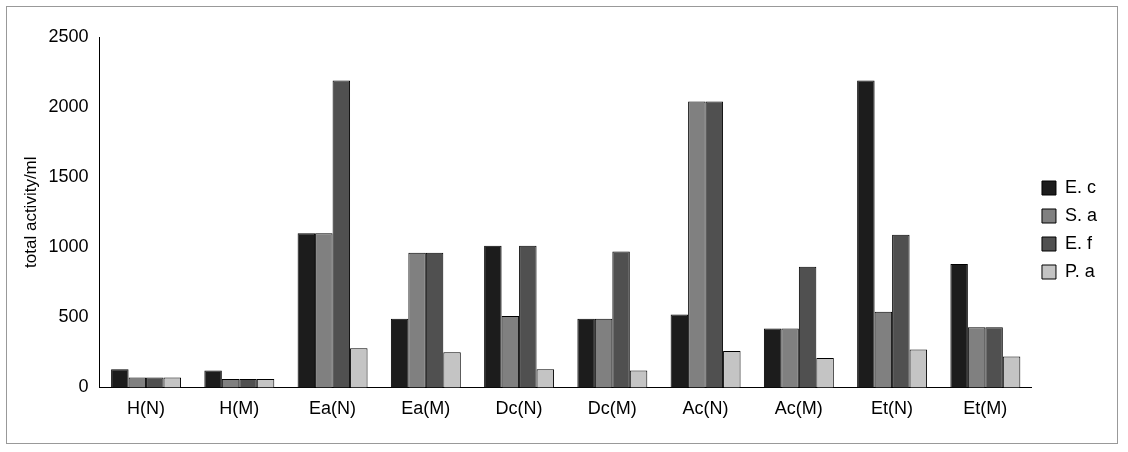  Describe the element at coordinates (892, 408) in the screenshot. I see `x-tick-label: Et(N)` at that location.